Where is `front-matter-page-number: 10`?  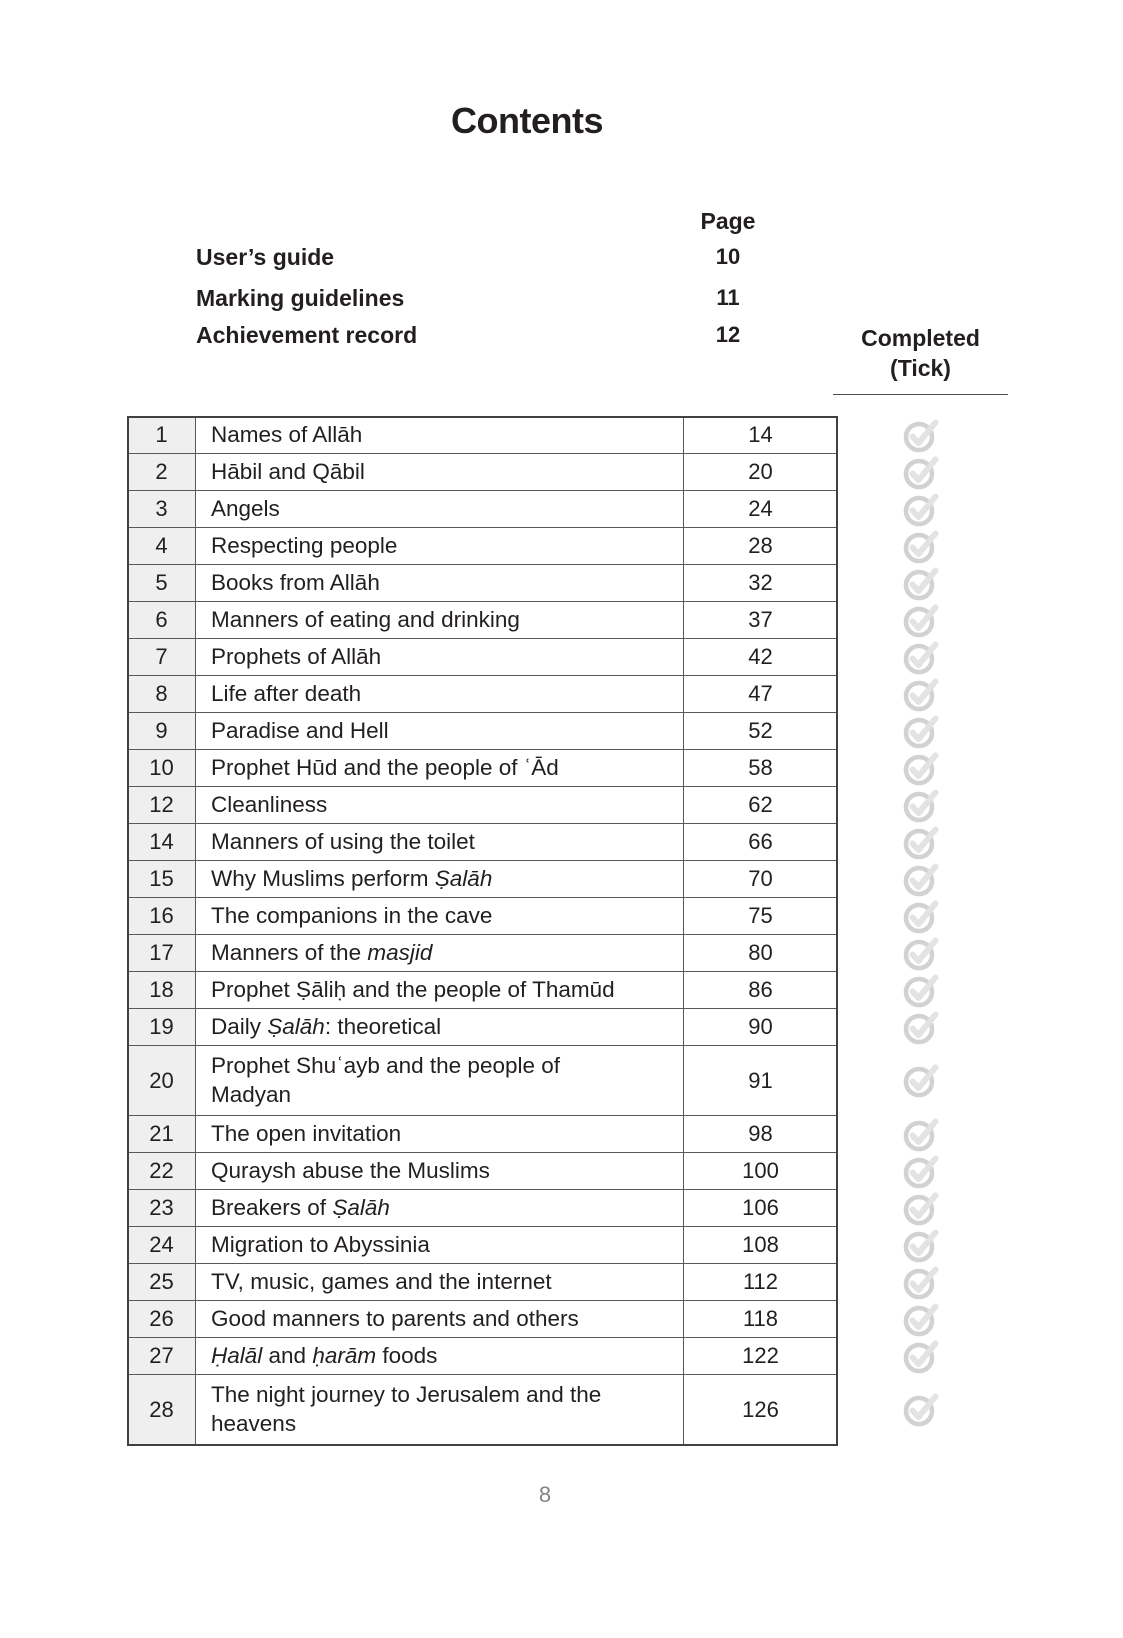
front-matter-page-number: 10 is located at coordinates (728, 256).